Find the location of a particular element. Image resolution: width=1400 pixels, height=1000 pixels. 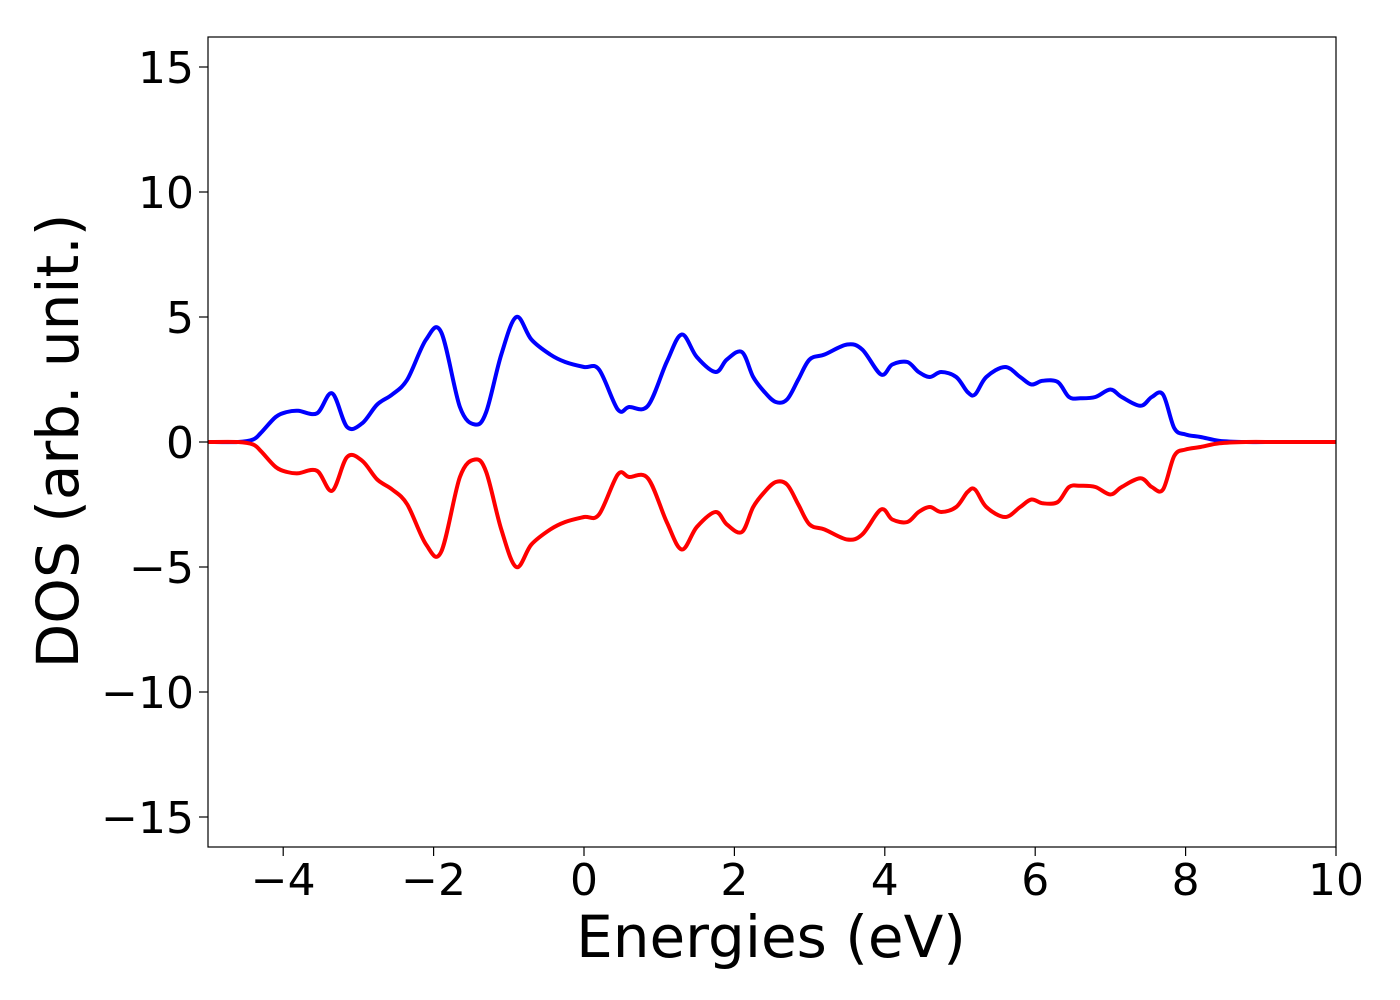

x-tick-label: 4 is located at coordinates (885, 880).